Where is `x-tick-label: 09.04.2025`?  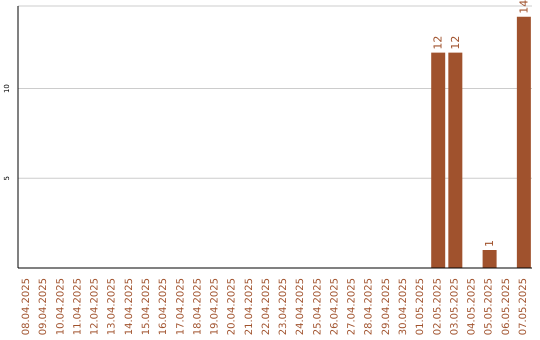
x-tick-label: 09.04.2025 is located at coordinates (44, 307).